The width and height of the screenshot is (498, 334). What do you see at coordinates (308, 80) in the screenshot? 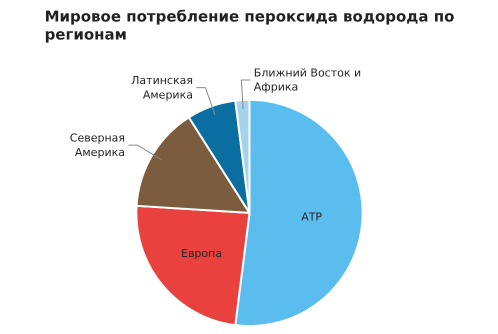
I see `slice-label: Ближний Восток и Африка` at bounding box center [308, 80].